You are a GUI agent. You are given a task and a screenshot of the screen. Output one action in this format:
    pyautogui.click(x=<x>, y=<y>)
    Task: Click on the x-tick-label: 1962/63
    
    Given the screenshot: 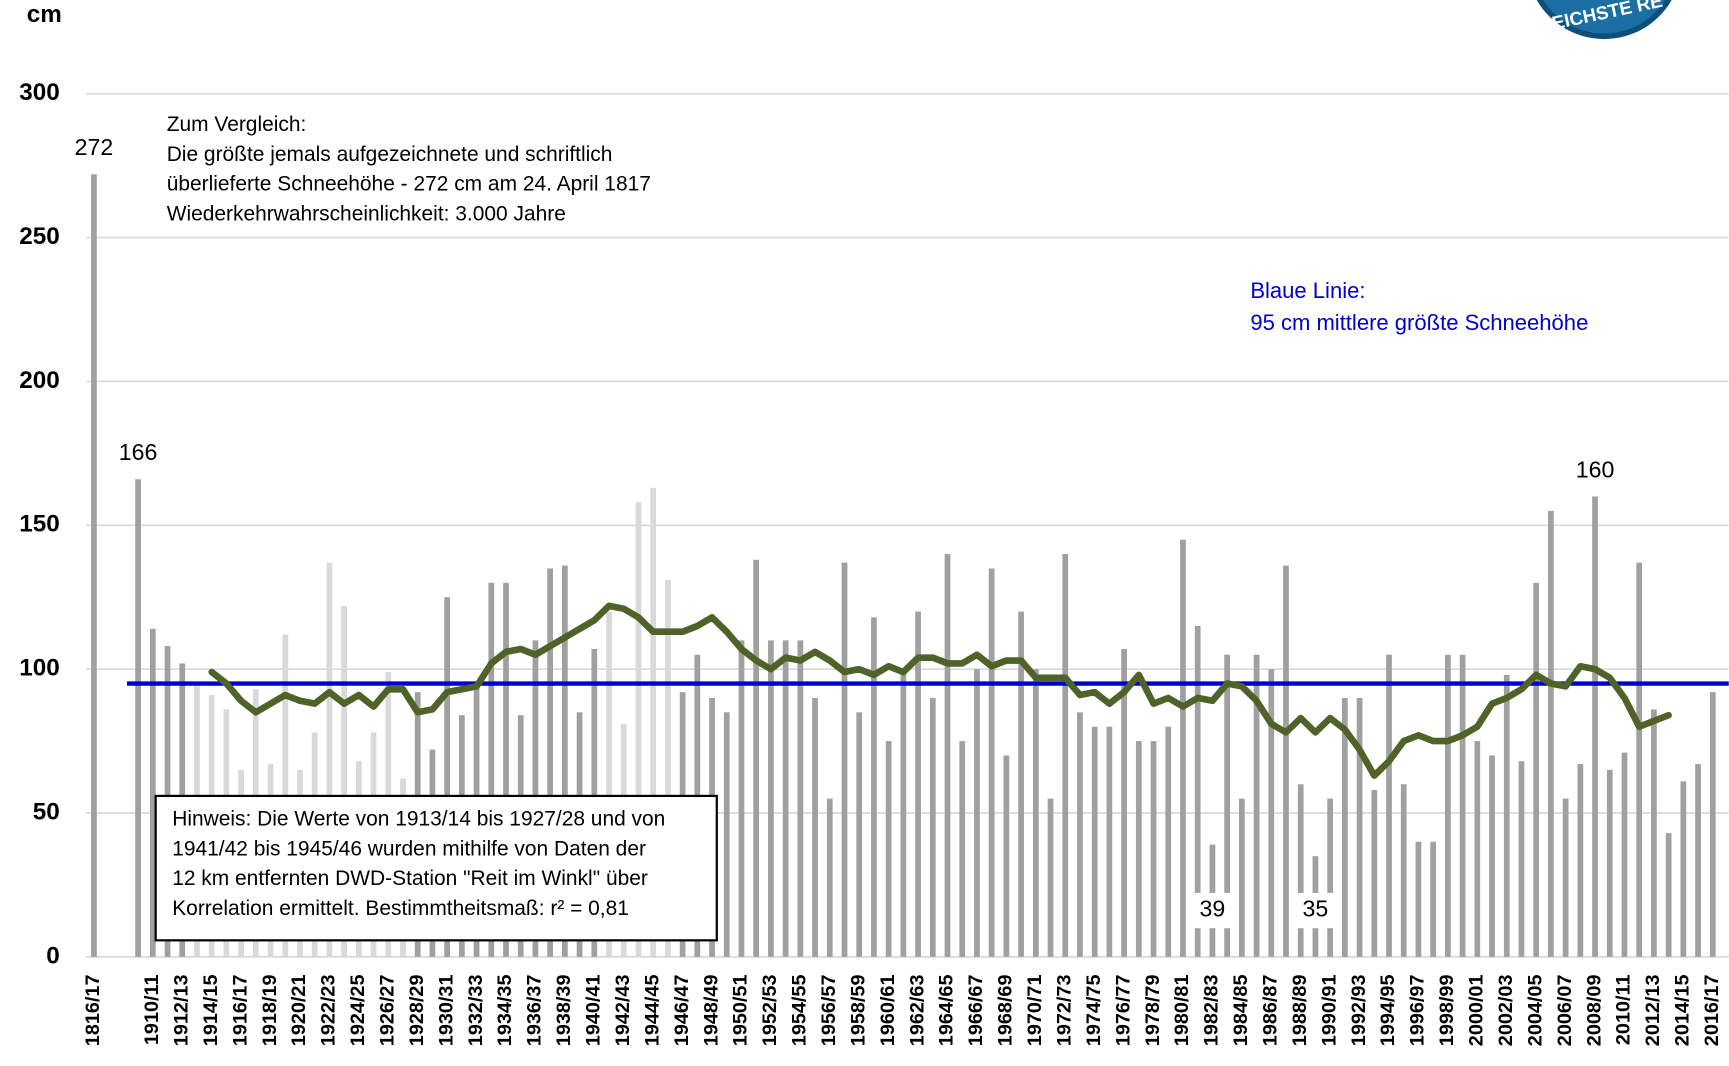 What is the action you would take?
    pyautogui.click(x=917, y=1011)
    